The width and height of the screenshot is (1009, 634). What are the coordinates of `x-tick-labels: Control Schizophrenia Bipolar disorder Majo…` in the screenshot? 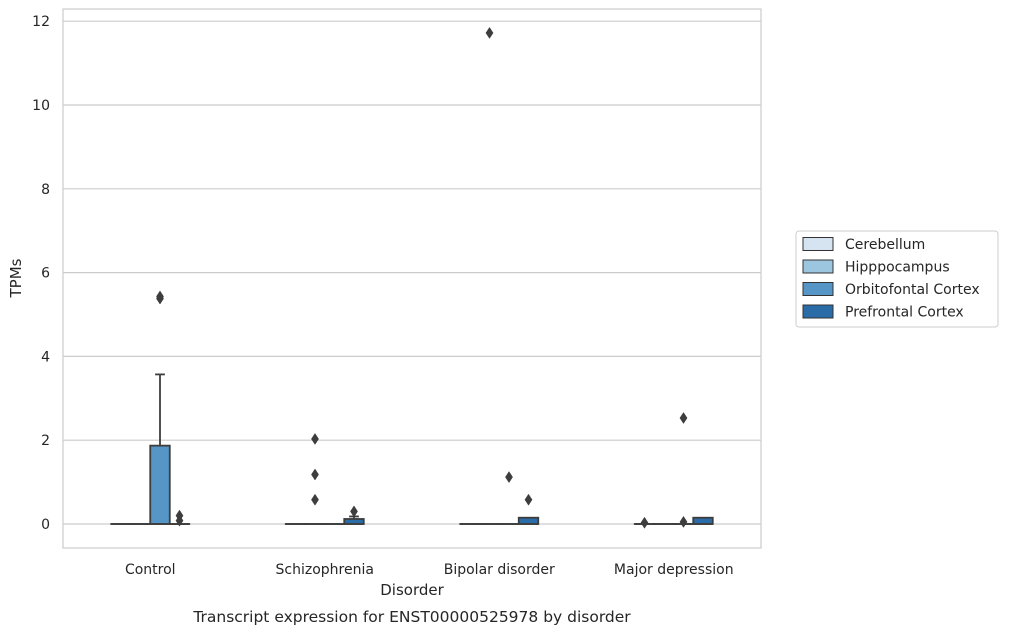 It's located at (429, 570).